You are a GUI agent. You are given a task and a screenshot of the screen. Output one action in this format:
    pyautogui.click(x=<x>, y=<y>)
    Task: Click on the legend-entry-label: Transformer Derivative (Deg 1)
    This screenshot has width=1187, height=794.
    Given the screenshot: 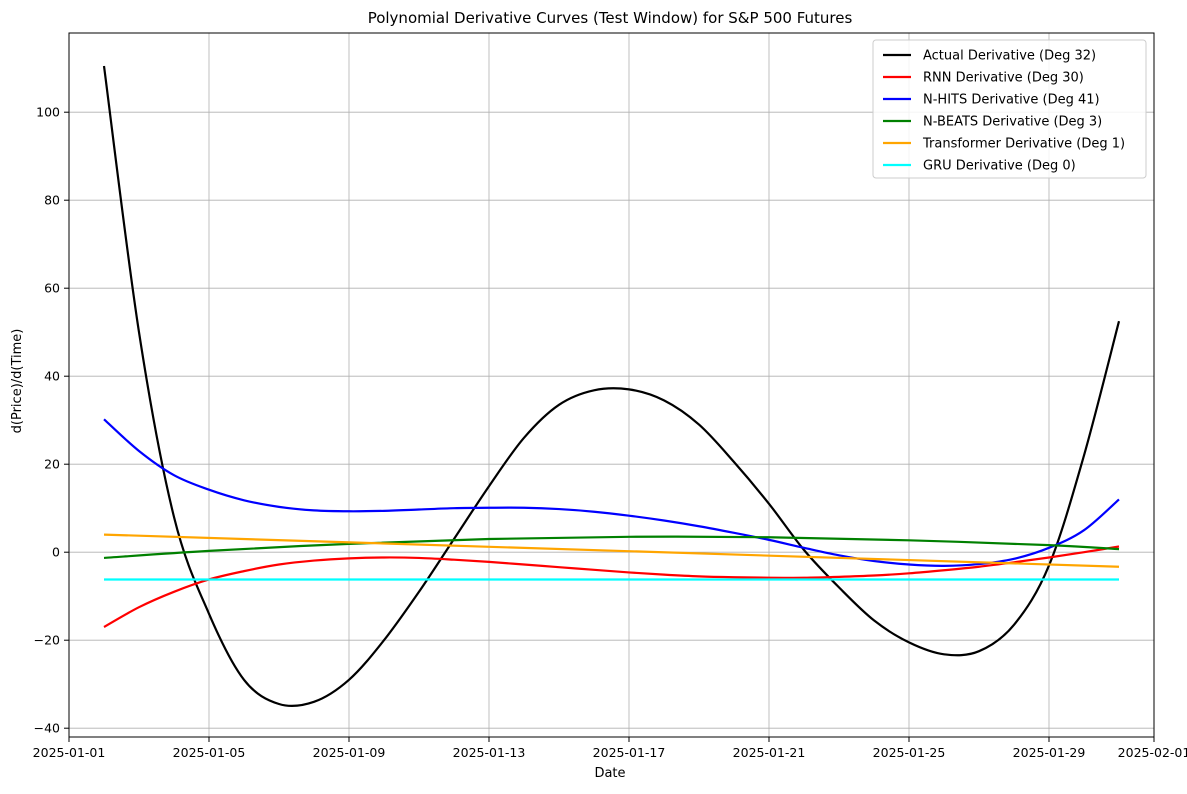 What is the action you would take?
    pyautogui.click(x=1023, y=144)
    